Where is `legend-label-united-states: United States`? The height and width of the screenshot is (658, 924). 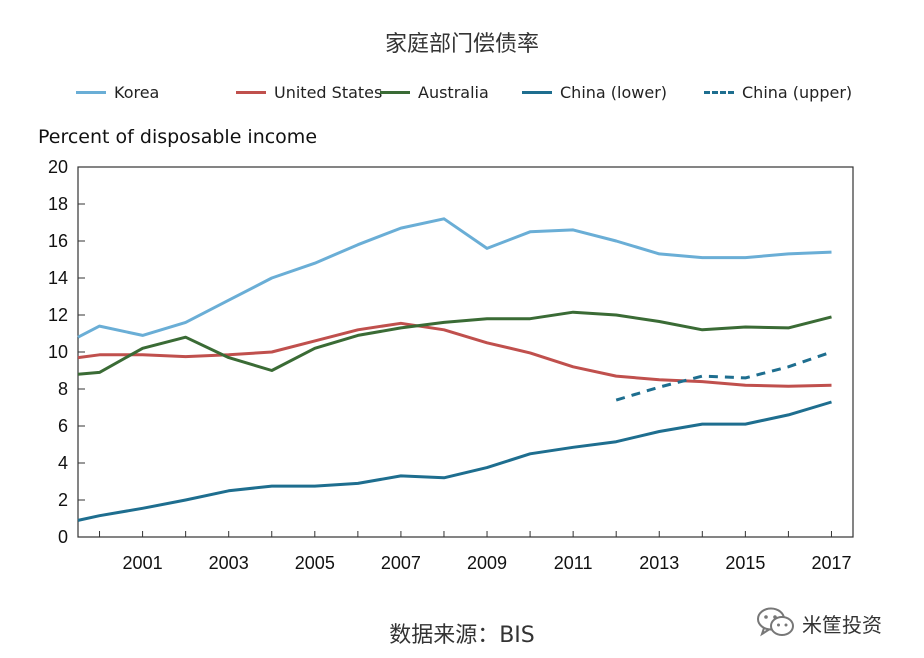 legend-label-united-states: United States is located at coordinates (328, 92).